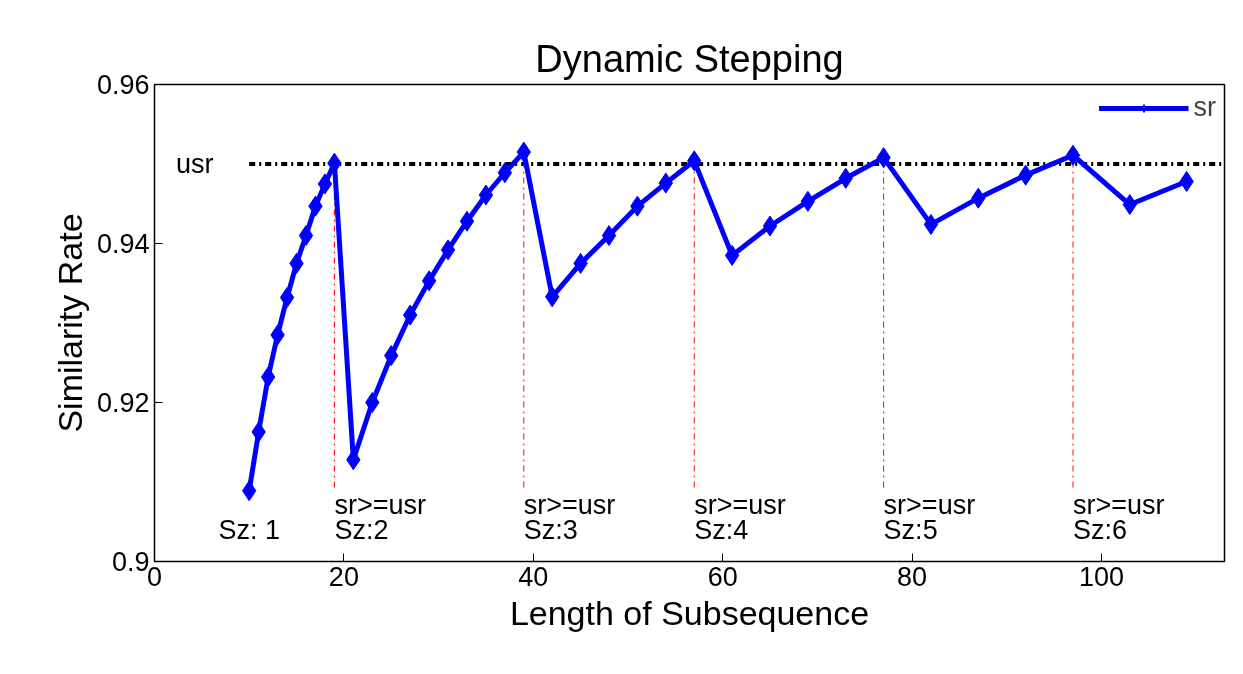  Describe the element at coordinates (123, 244) in the screenshot. I see `y-tick-label: 0.94` at that location.